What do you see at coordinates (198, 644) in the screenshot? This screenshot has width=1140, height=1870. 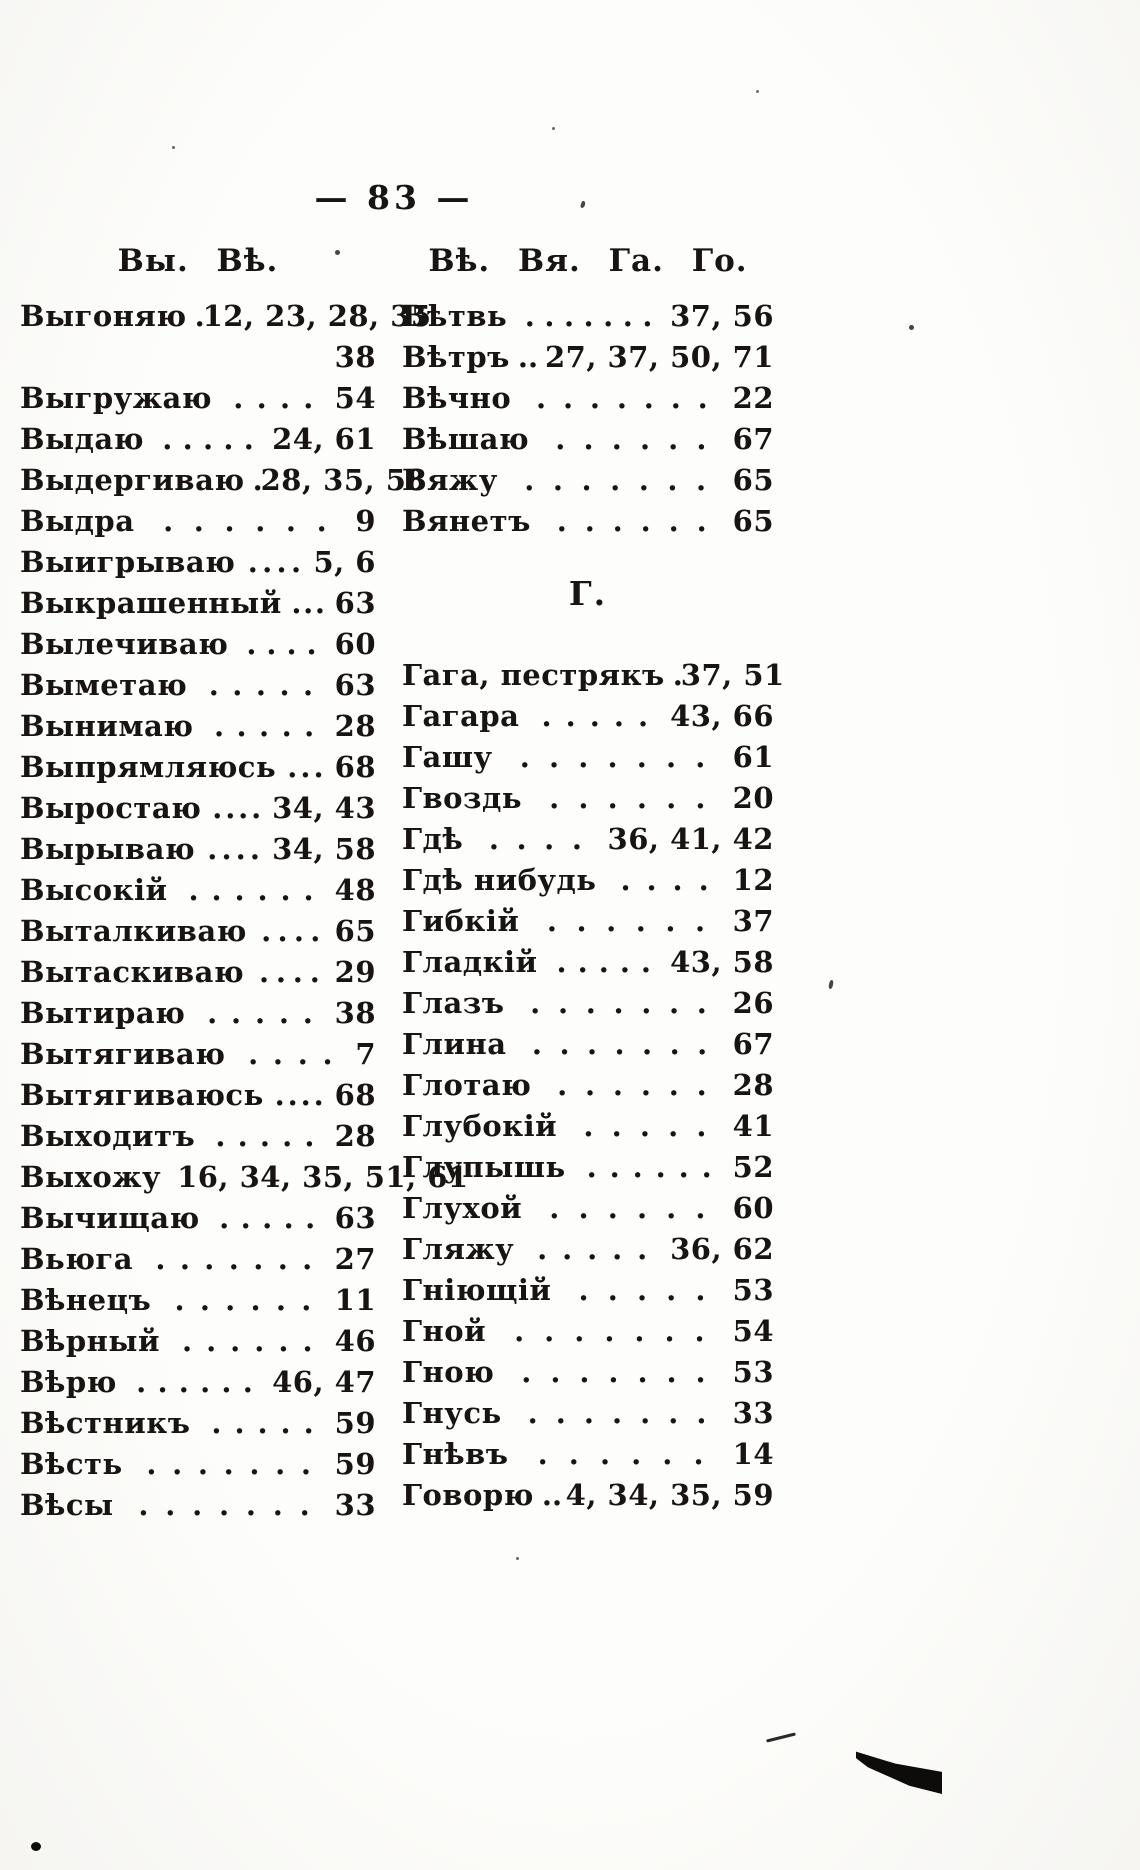 I see `index-entry: Вылечиваю.... 60` at bounding box center [198, 644].